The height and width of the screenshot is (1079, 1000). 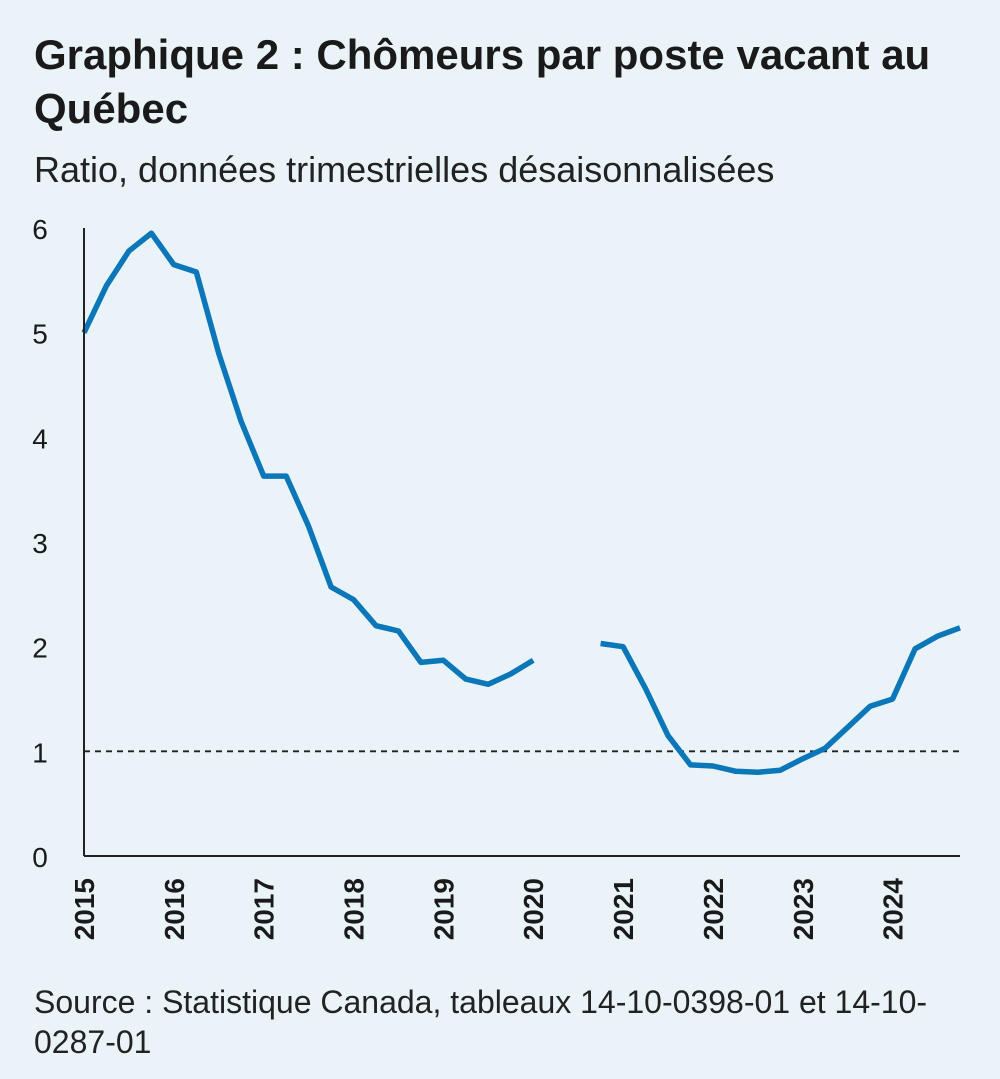 I want to click on y-axis-tick-labels: 0 1 2 3 4 5 6, so click(x=40, y=543).